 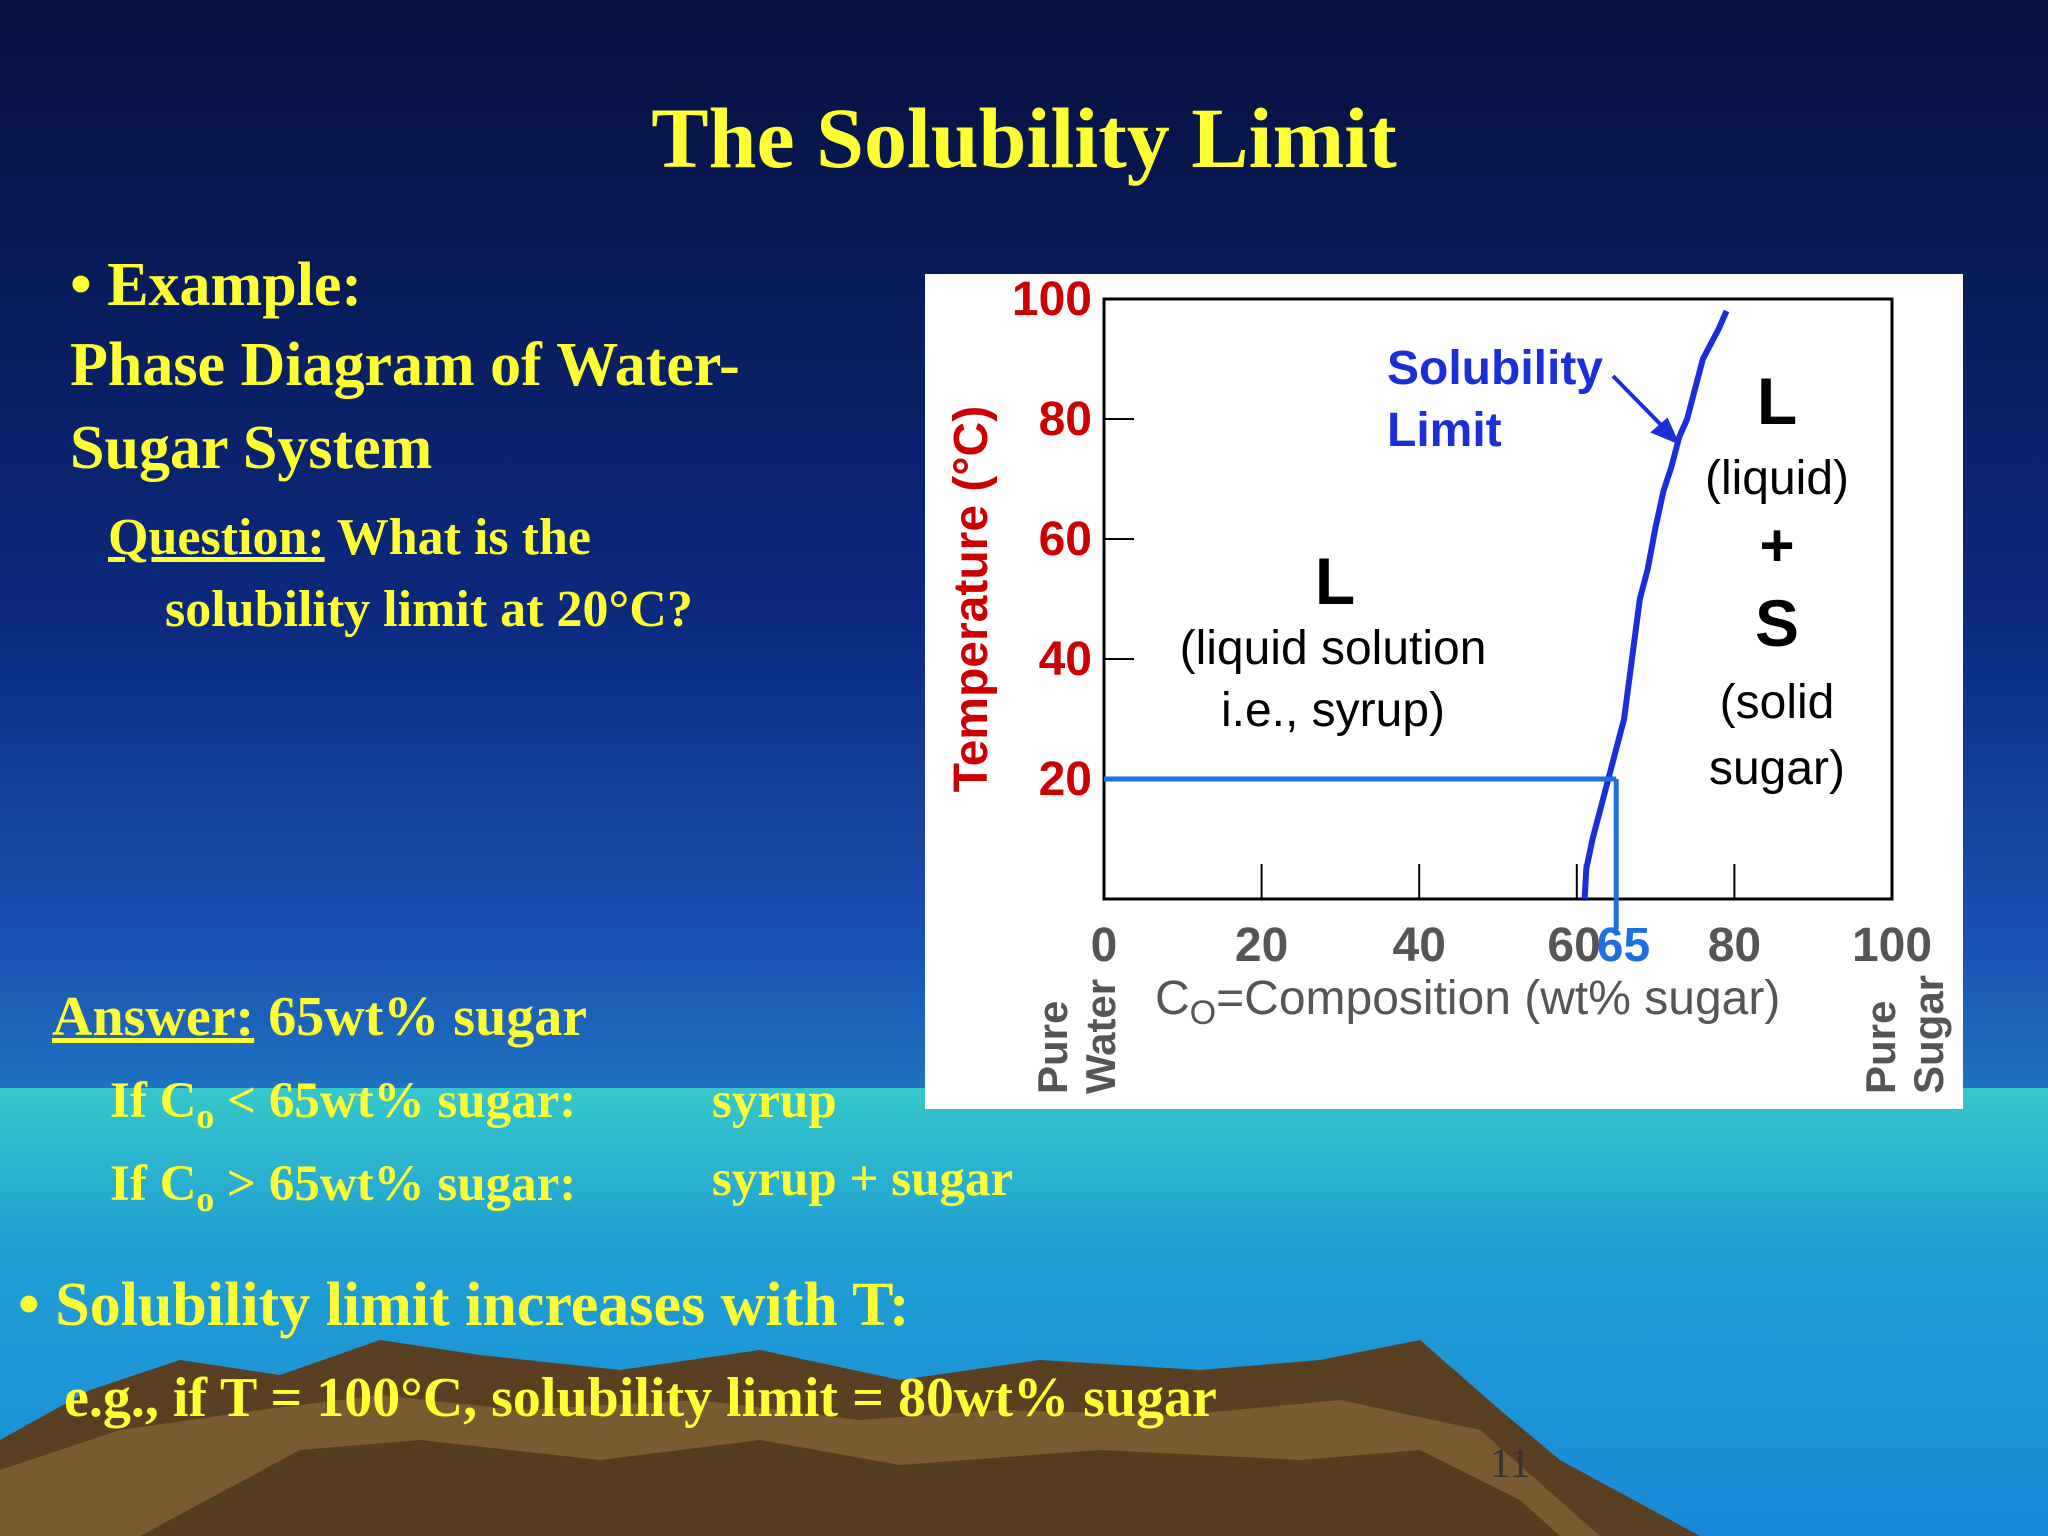 I want to click on y-tick-label: 40, so click(x=1065, y=659).